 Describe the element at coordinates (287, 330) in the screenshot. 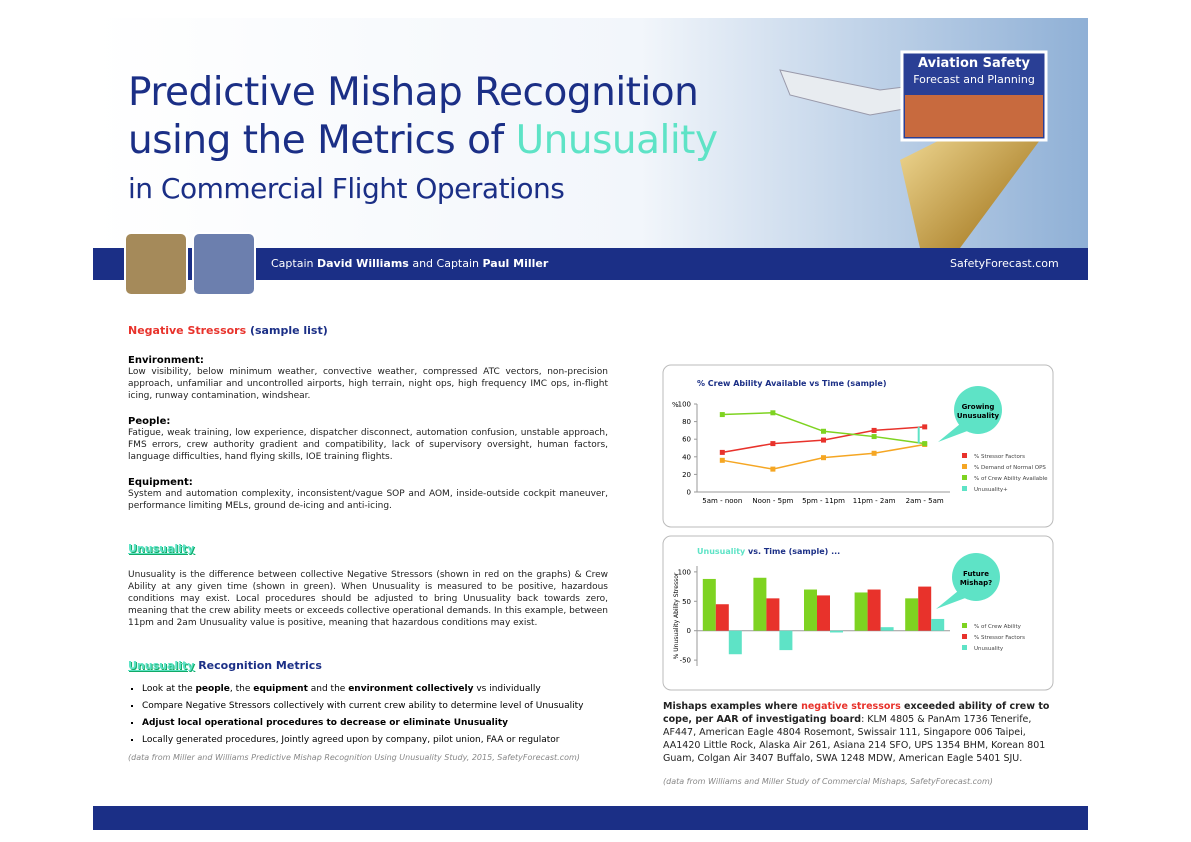

I see `text-run: (sample list)` at that location.